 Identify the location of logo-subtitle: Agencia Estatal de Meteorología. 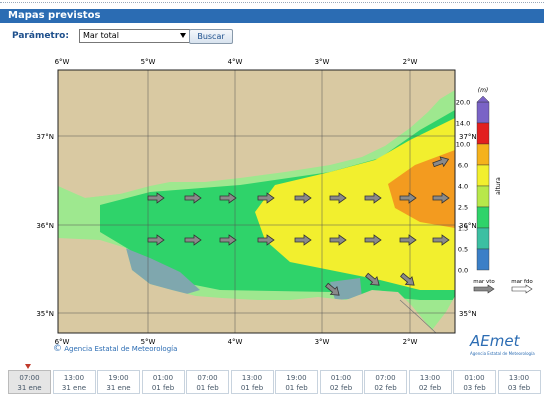
(502, 353).